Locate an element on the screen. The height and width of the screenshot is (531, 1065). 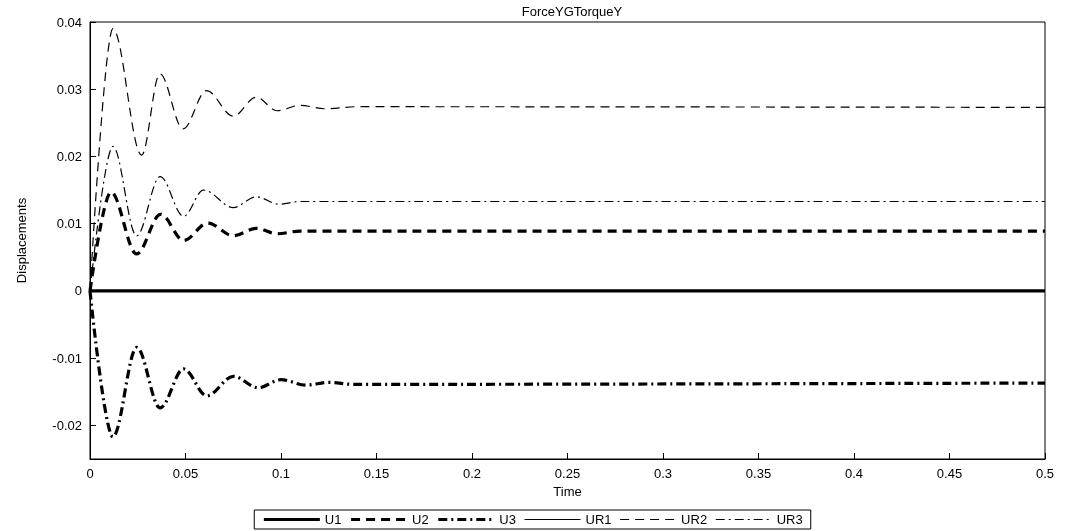
x-tick-label: 0.1 is located at coordinates (281, 473).